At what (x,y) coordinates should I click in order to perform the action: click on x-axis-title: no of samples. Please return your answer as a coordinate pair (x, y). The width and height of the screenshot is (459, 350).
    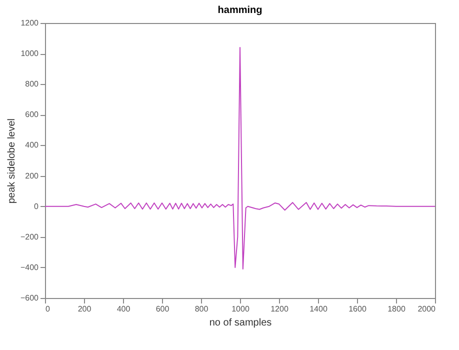
    Looking at the image, I should click on (240, 323).